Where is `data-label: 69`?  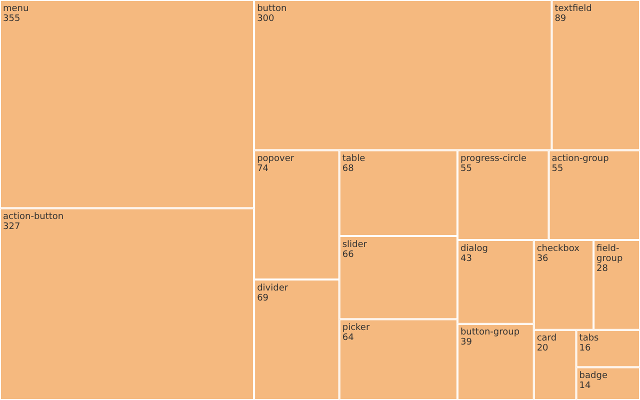 data-label: 69 is located at coordinates (263, 298).